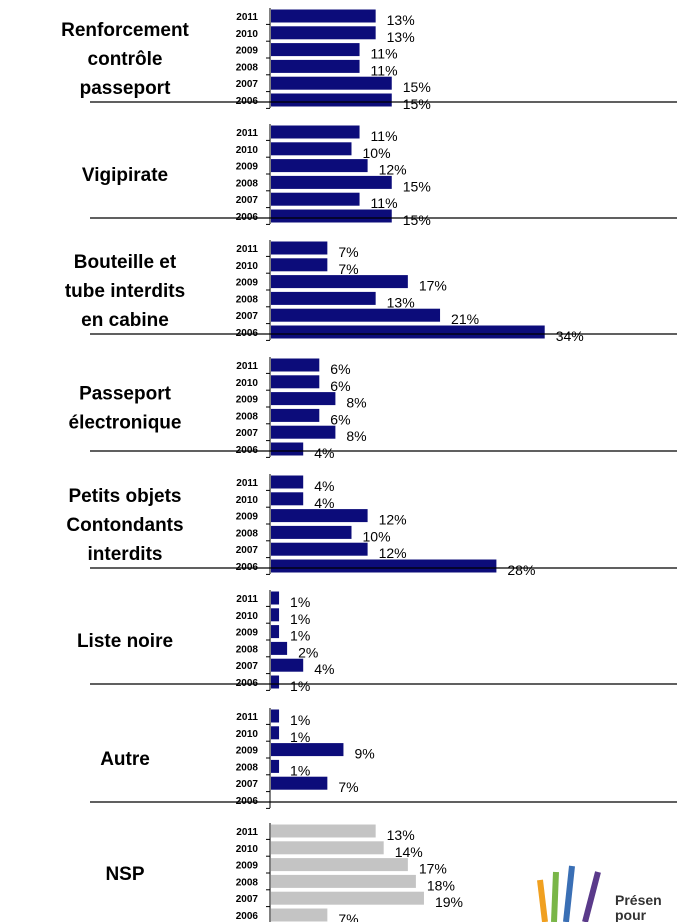 The width and height of the screenshot is (677, 922). What do you see at coordinates (465, 319) in the screenshot?
I see `value-label: 21%` at bounding box center [465, 319].